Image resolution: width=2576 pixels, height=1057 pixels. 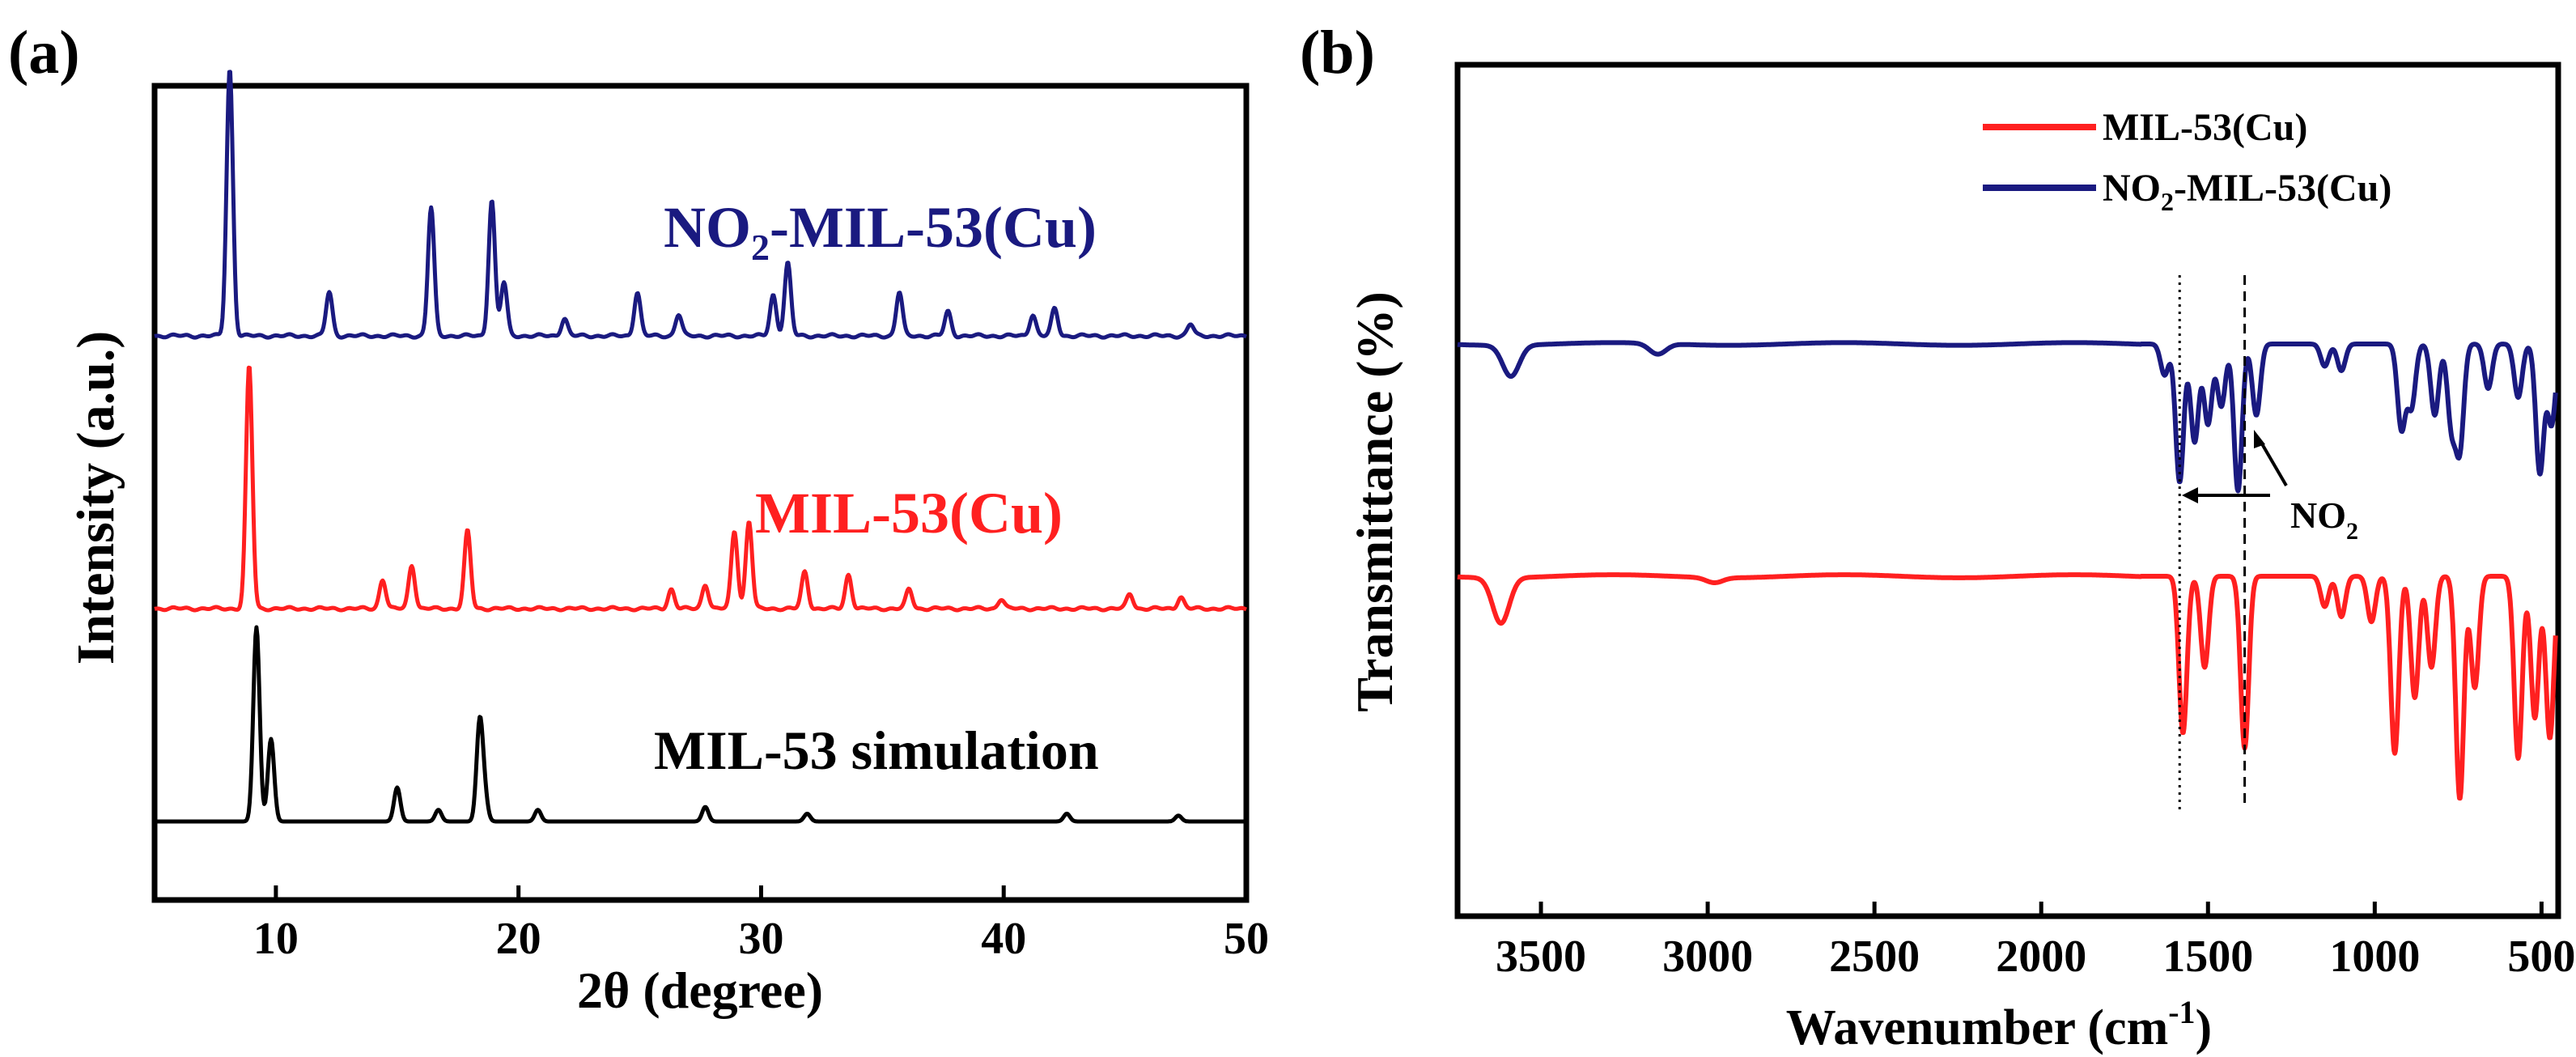 What do you see at coordinates (2187, 161) in the screenshot?
I see `legend: MIL-53(Cu) NO2-MIL-53(Cu)` at bounding box center [2187, 161].